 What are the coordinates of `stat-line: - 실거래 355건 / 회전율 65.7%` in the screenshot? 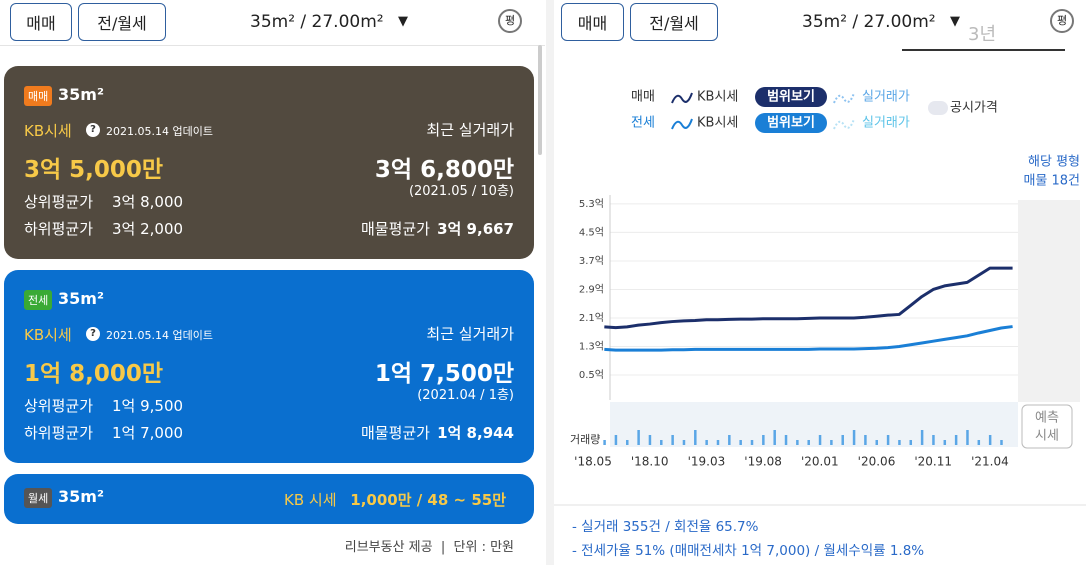 It's located at (665, 527).